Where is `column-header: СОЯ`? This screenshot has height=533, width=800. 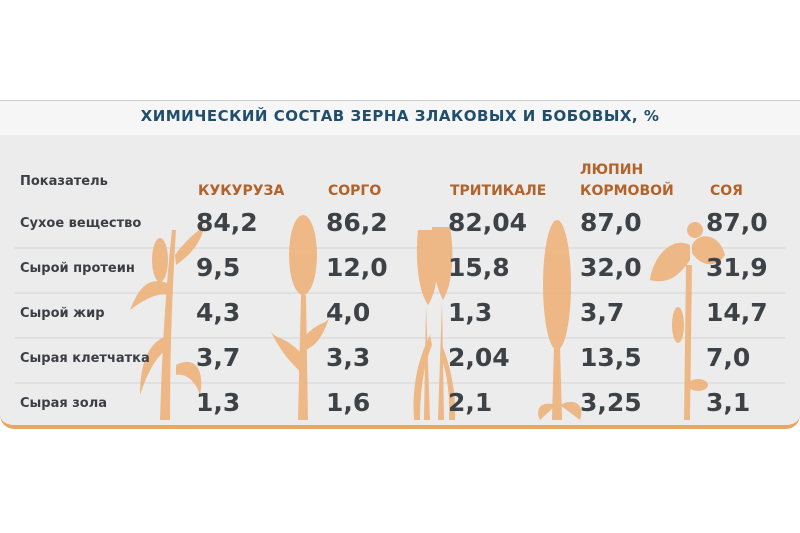 column-header: СОЯ is located at coordinates (726, 191).